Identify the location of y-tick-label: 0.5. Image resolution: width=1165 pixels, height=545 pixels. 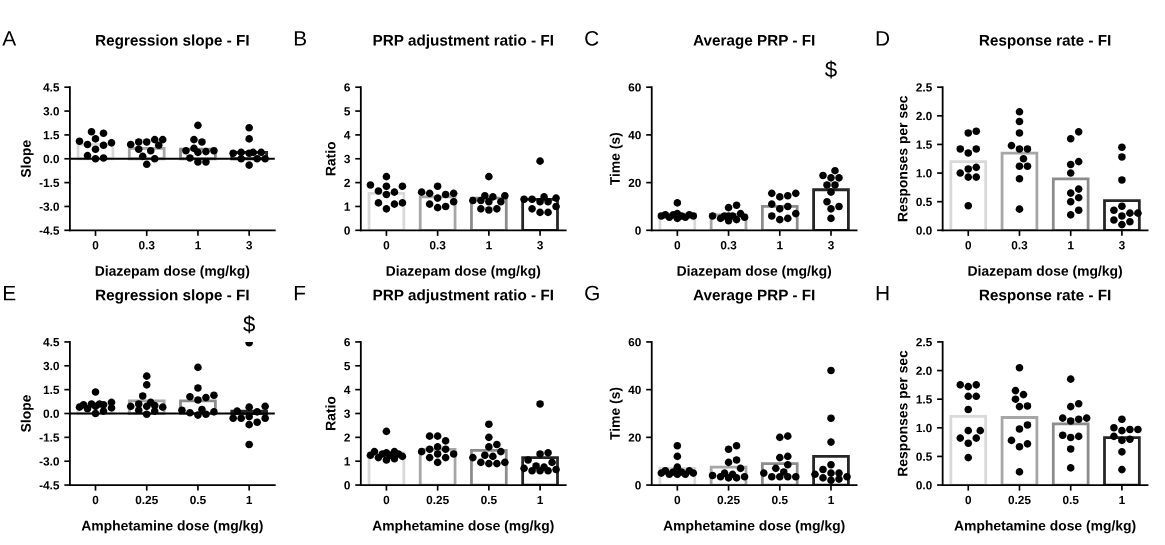
(924, 202).